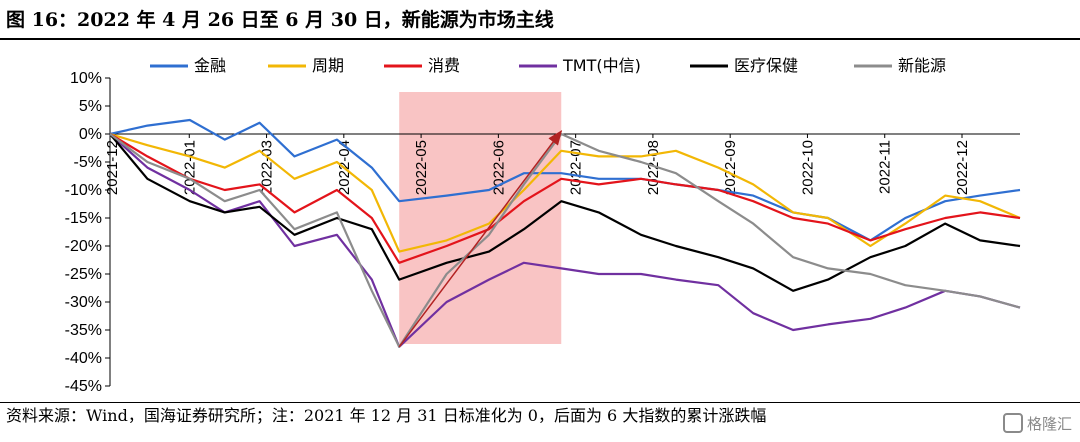 The image size is (1080, 442). I want to click on x-tick-label: 2022-05, so click(421, 167).